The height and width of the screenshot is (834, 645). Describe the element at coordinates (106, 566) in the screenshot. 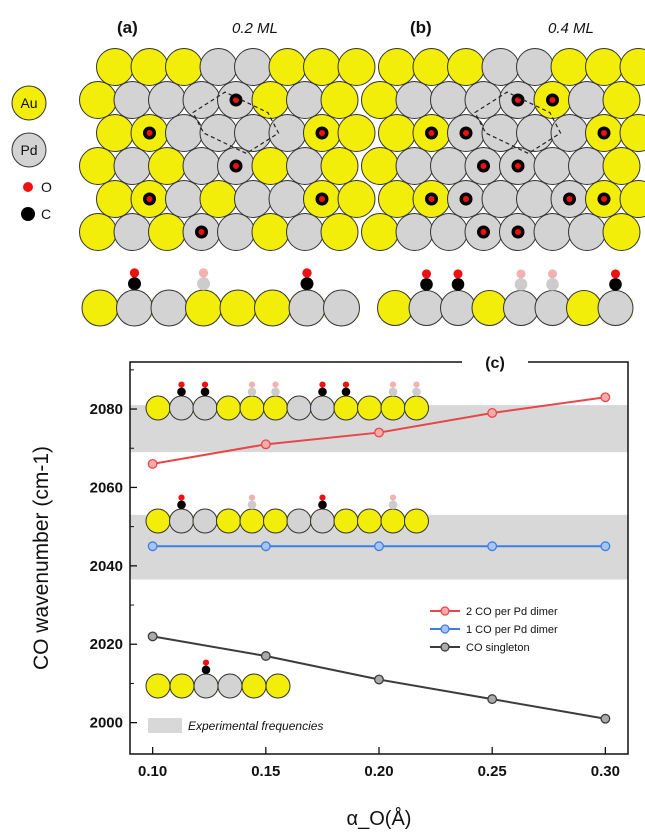

I see `y-tick-label: 2040` at that location.